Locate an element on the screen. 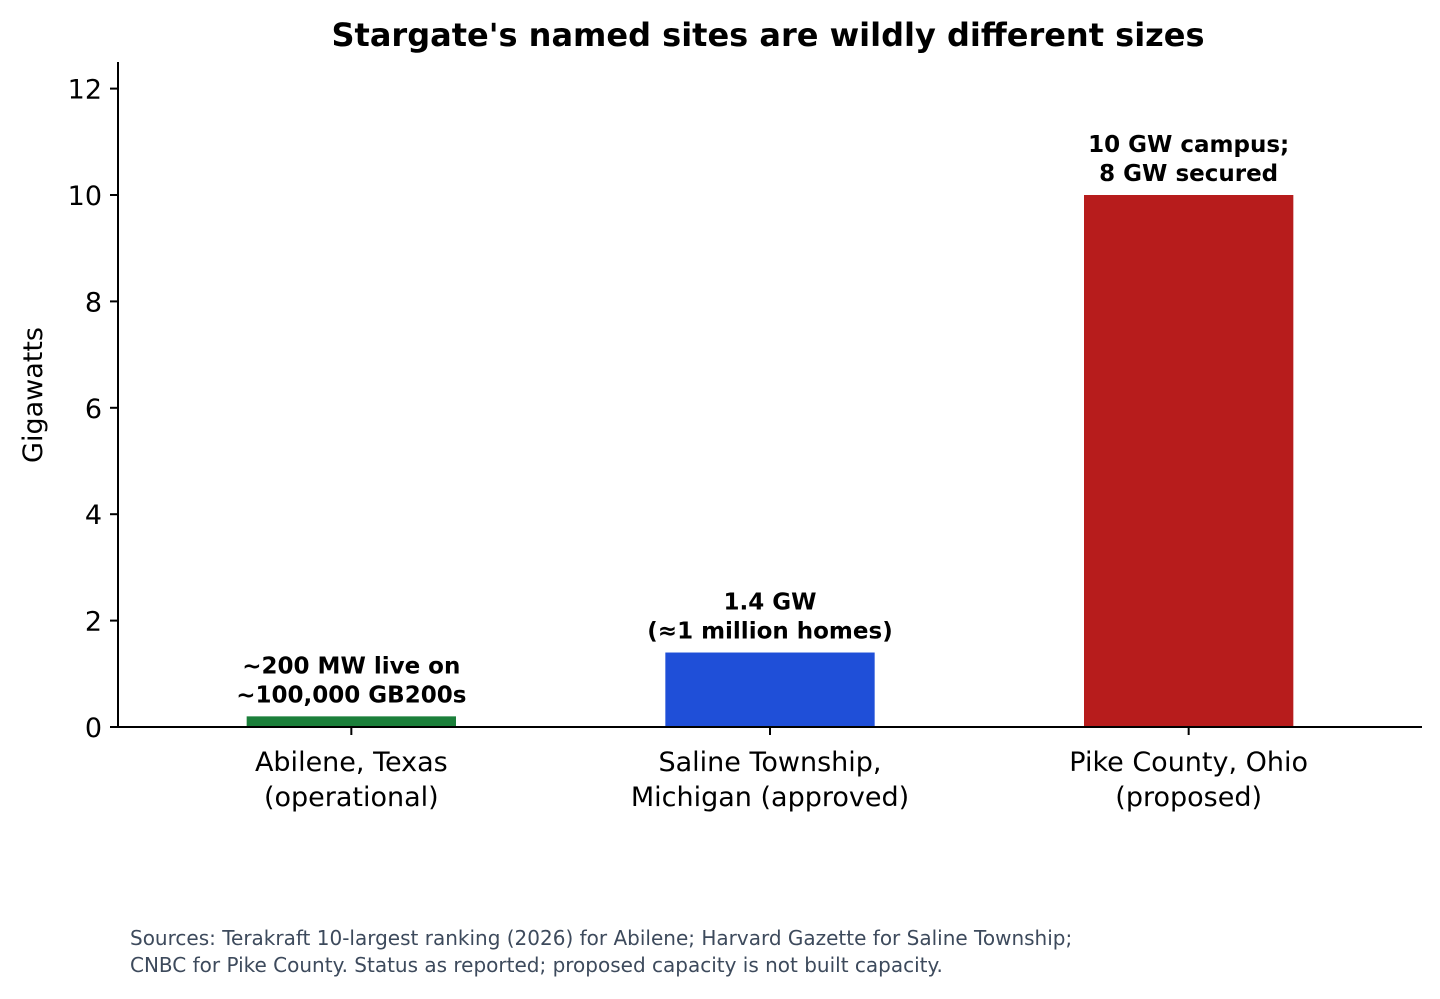 The image size is (1440, 999). data-label: ~200 MW live on ~100,000 GB200s is located at coordinates (351, 680).